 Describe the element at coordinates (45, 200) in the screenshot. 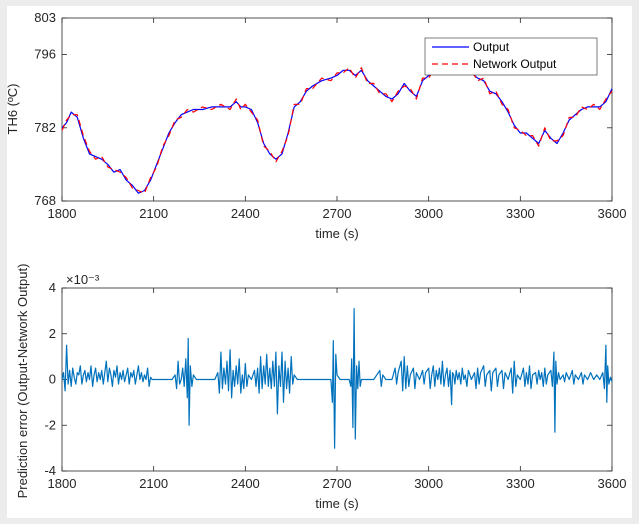

I see `y-tick-label: 768` at that location.